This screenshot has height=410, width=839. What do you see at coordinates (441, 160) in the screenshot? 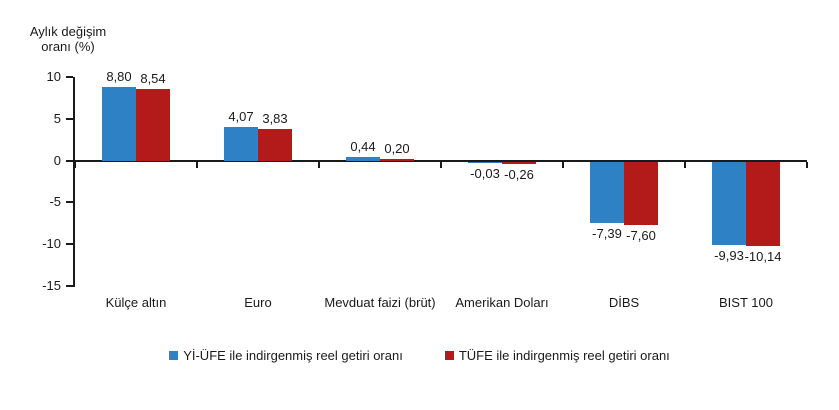
I see `x-axis-line` at bounding box center [441, 160].